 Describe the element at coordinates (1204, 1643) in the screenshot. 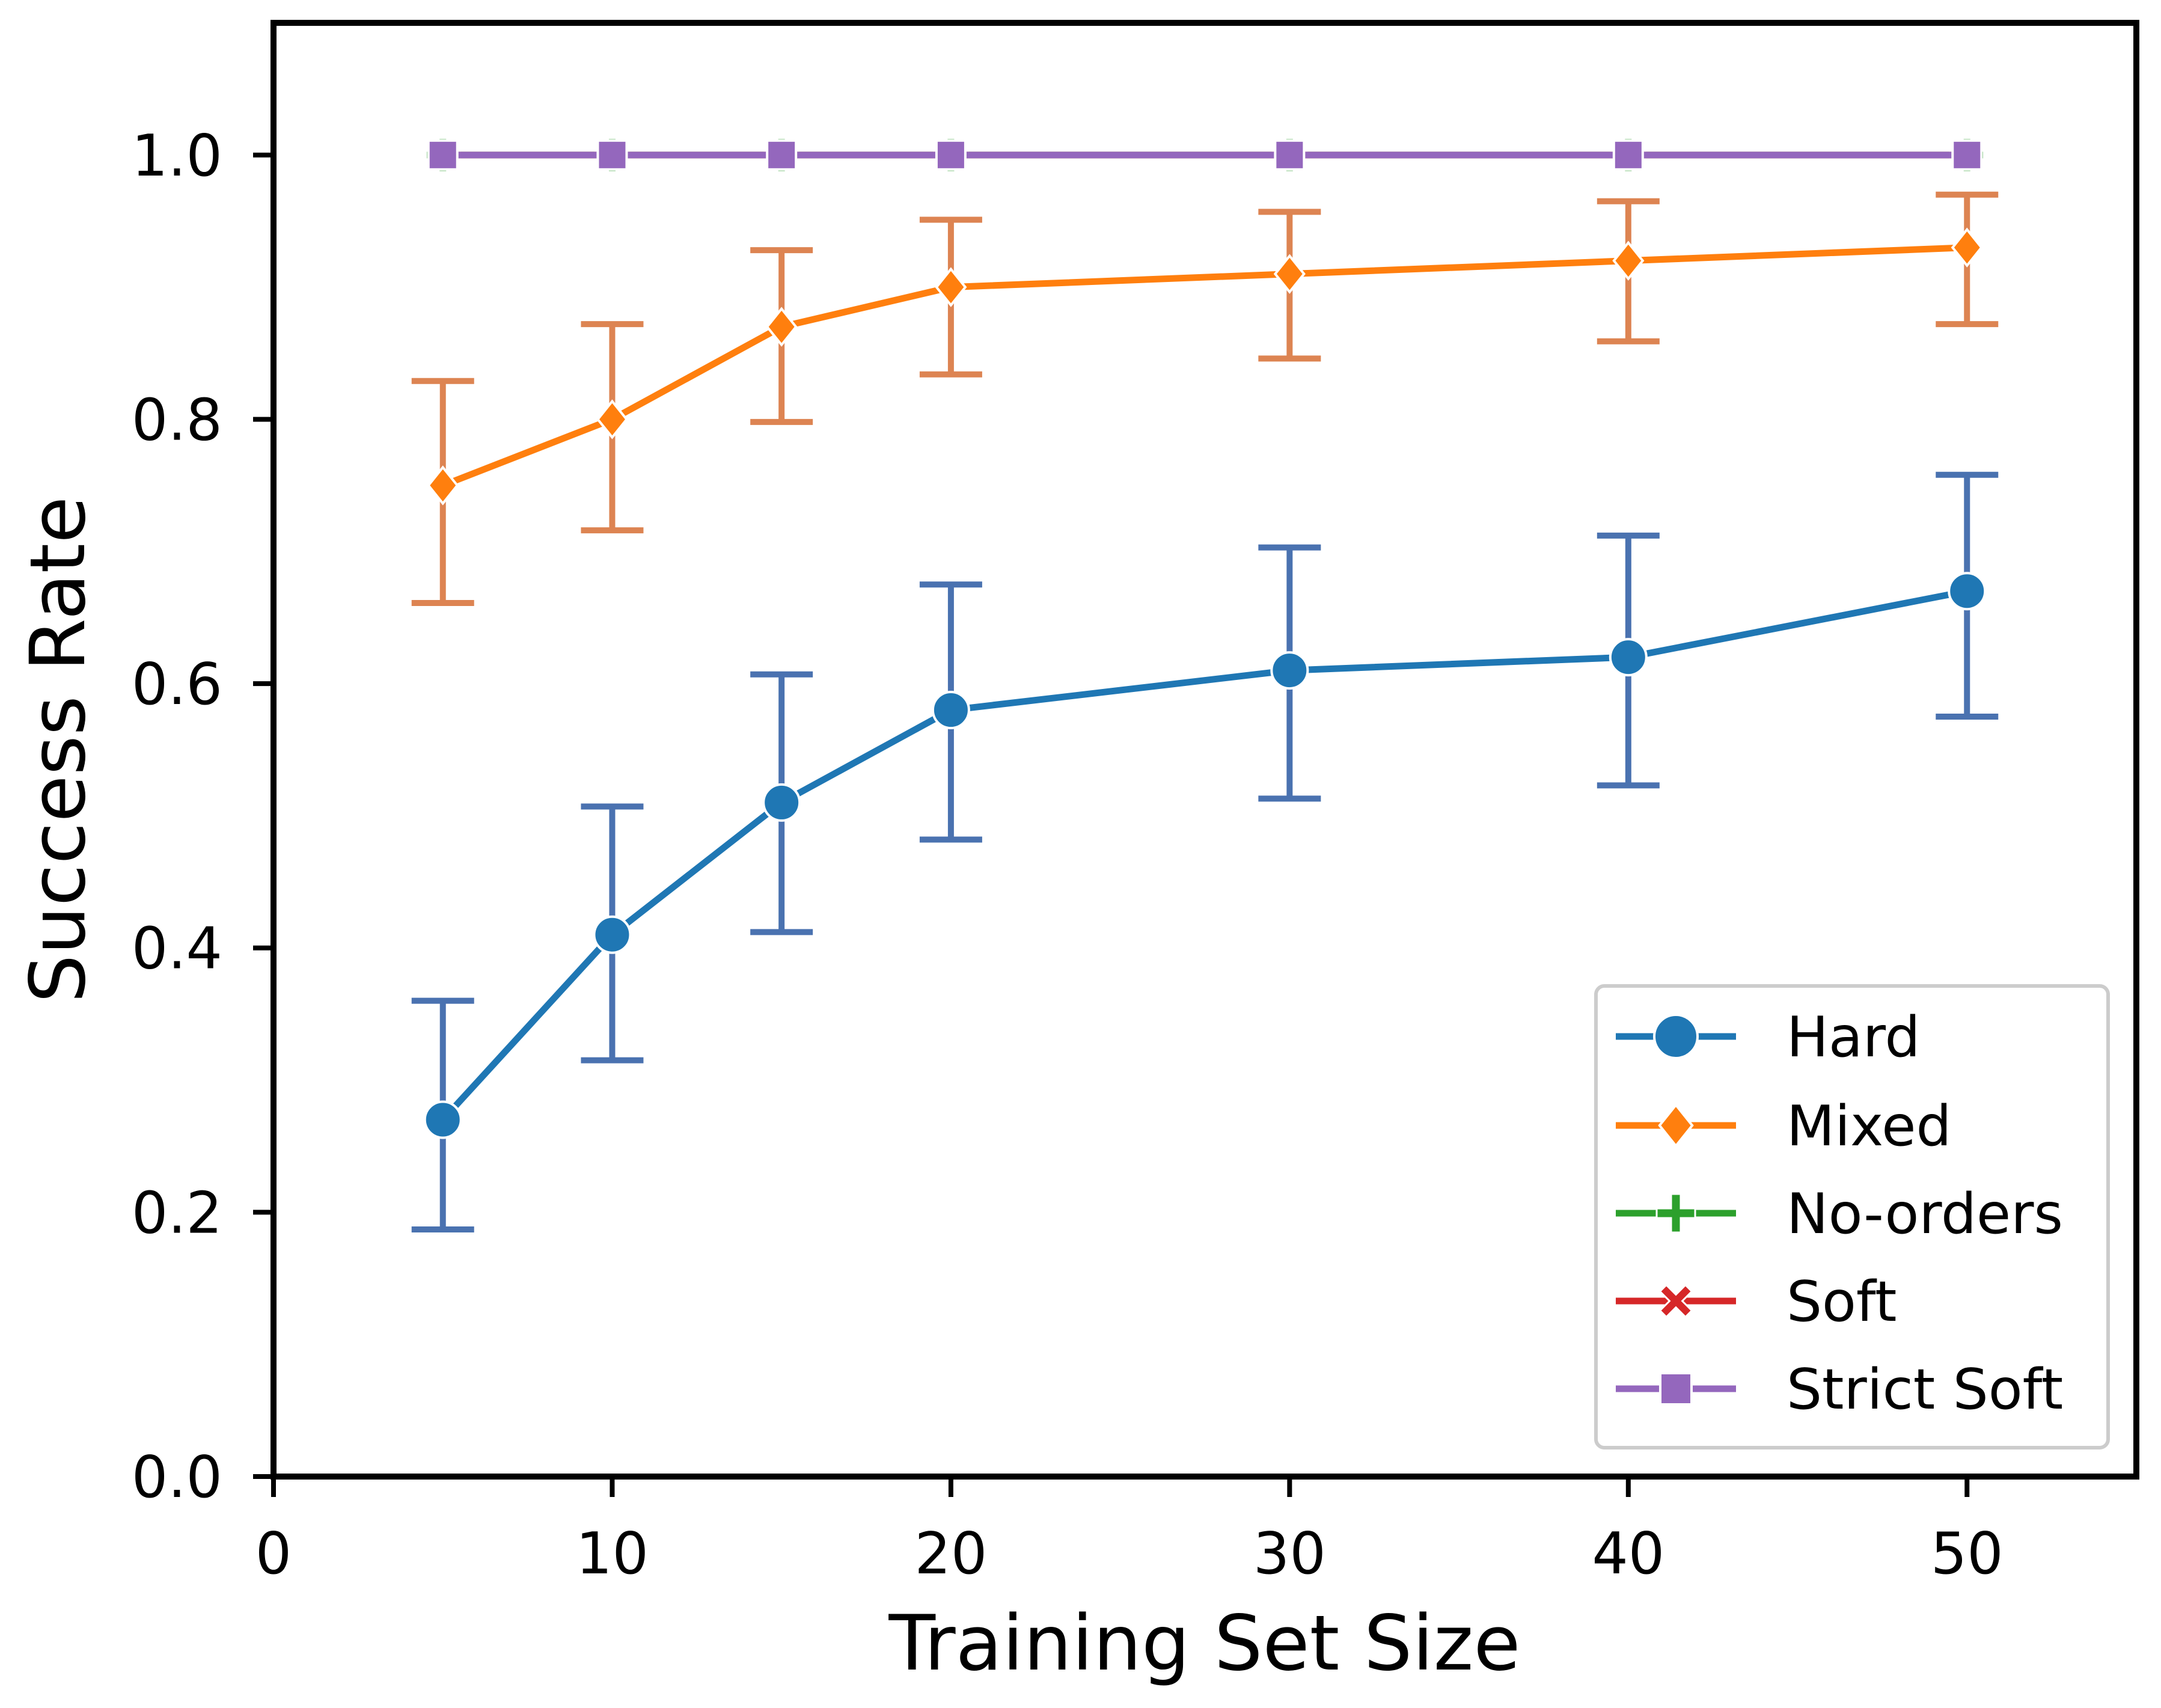

I see `x-axis-title: Training Set Size` at that location.